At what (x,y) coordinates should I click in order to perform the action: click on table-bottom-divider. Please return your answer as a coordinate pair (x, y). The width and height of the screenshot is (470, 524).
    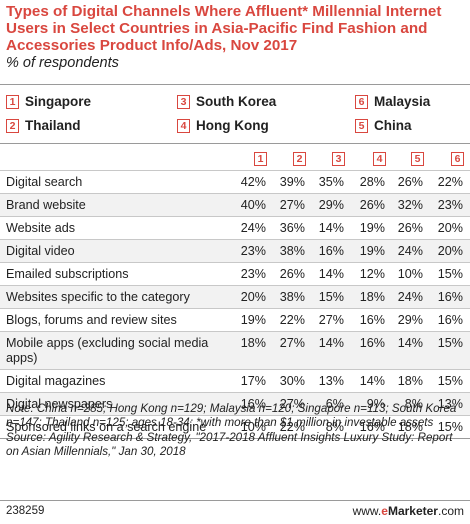
    Looking at the image, I should click on (235, 438).